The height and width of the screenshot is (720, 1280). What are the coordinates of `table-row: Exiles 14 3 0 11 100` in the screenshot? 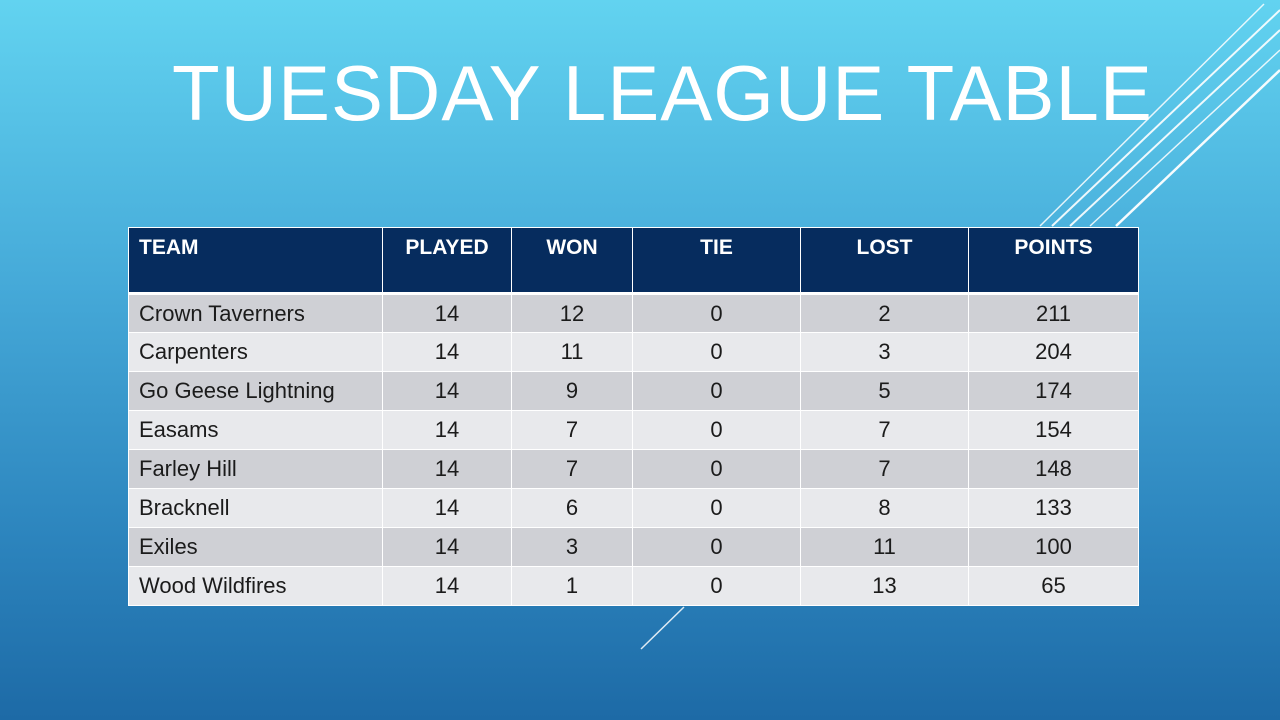 It's located at (633, 547).